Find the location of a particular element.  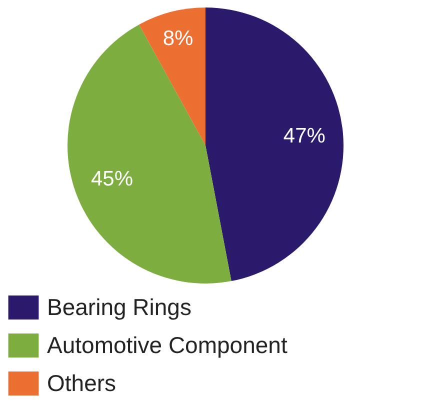

data-label: 47% is located at coordinates (304, 136).